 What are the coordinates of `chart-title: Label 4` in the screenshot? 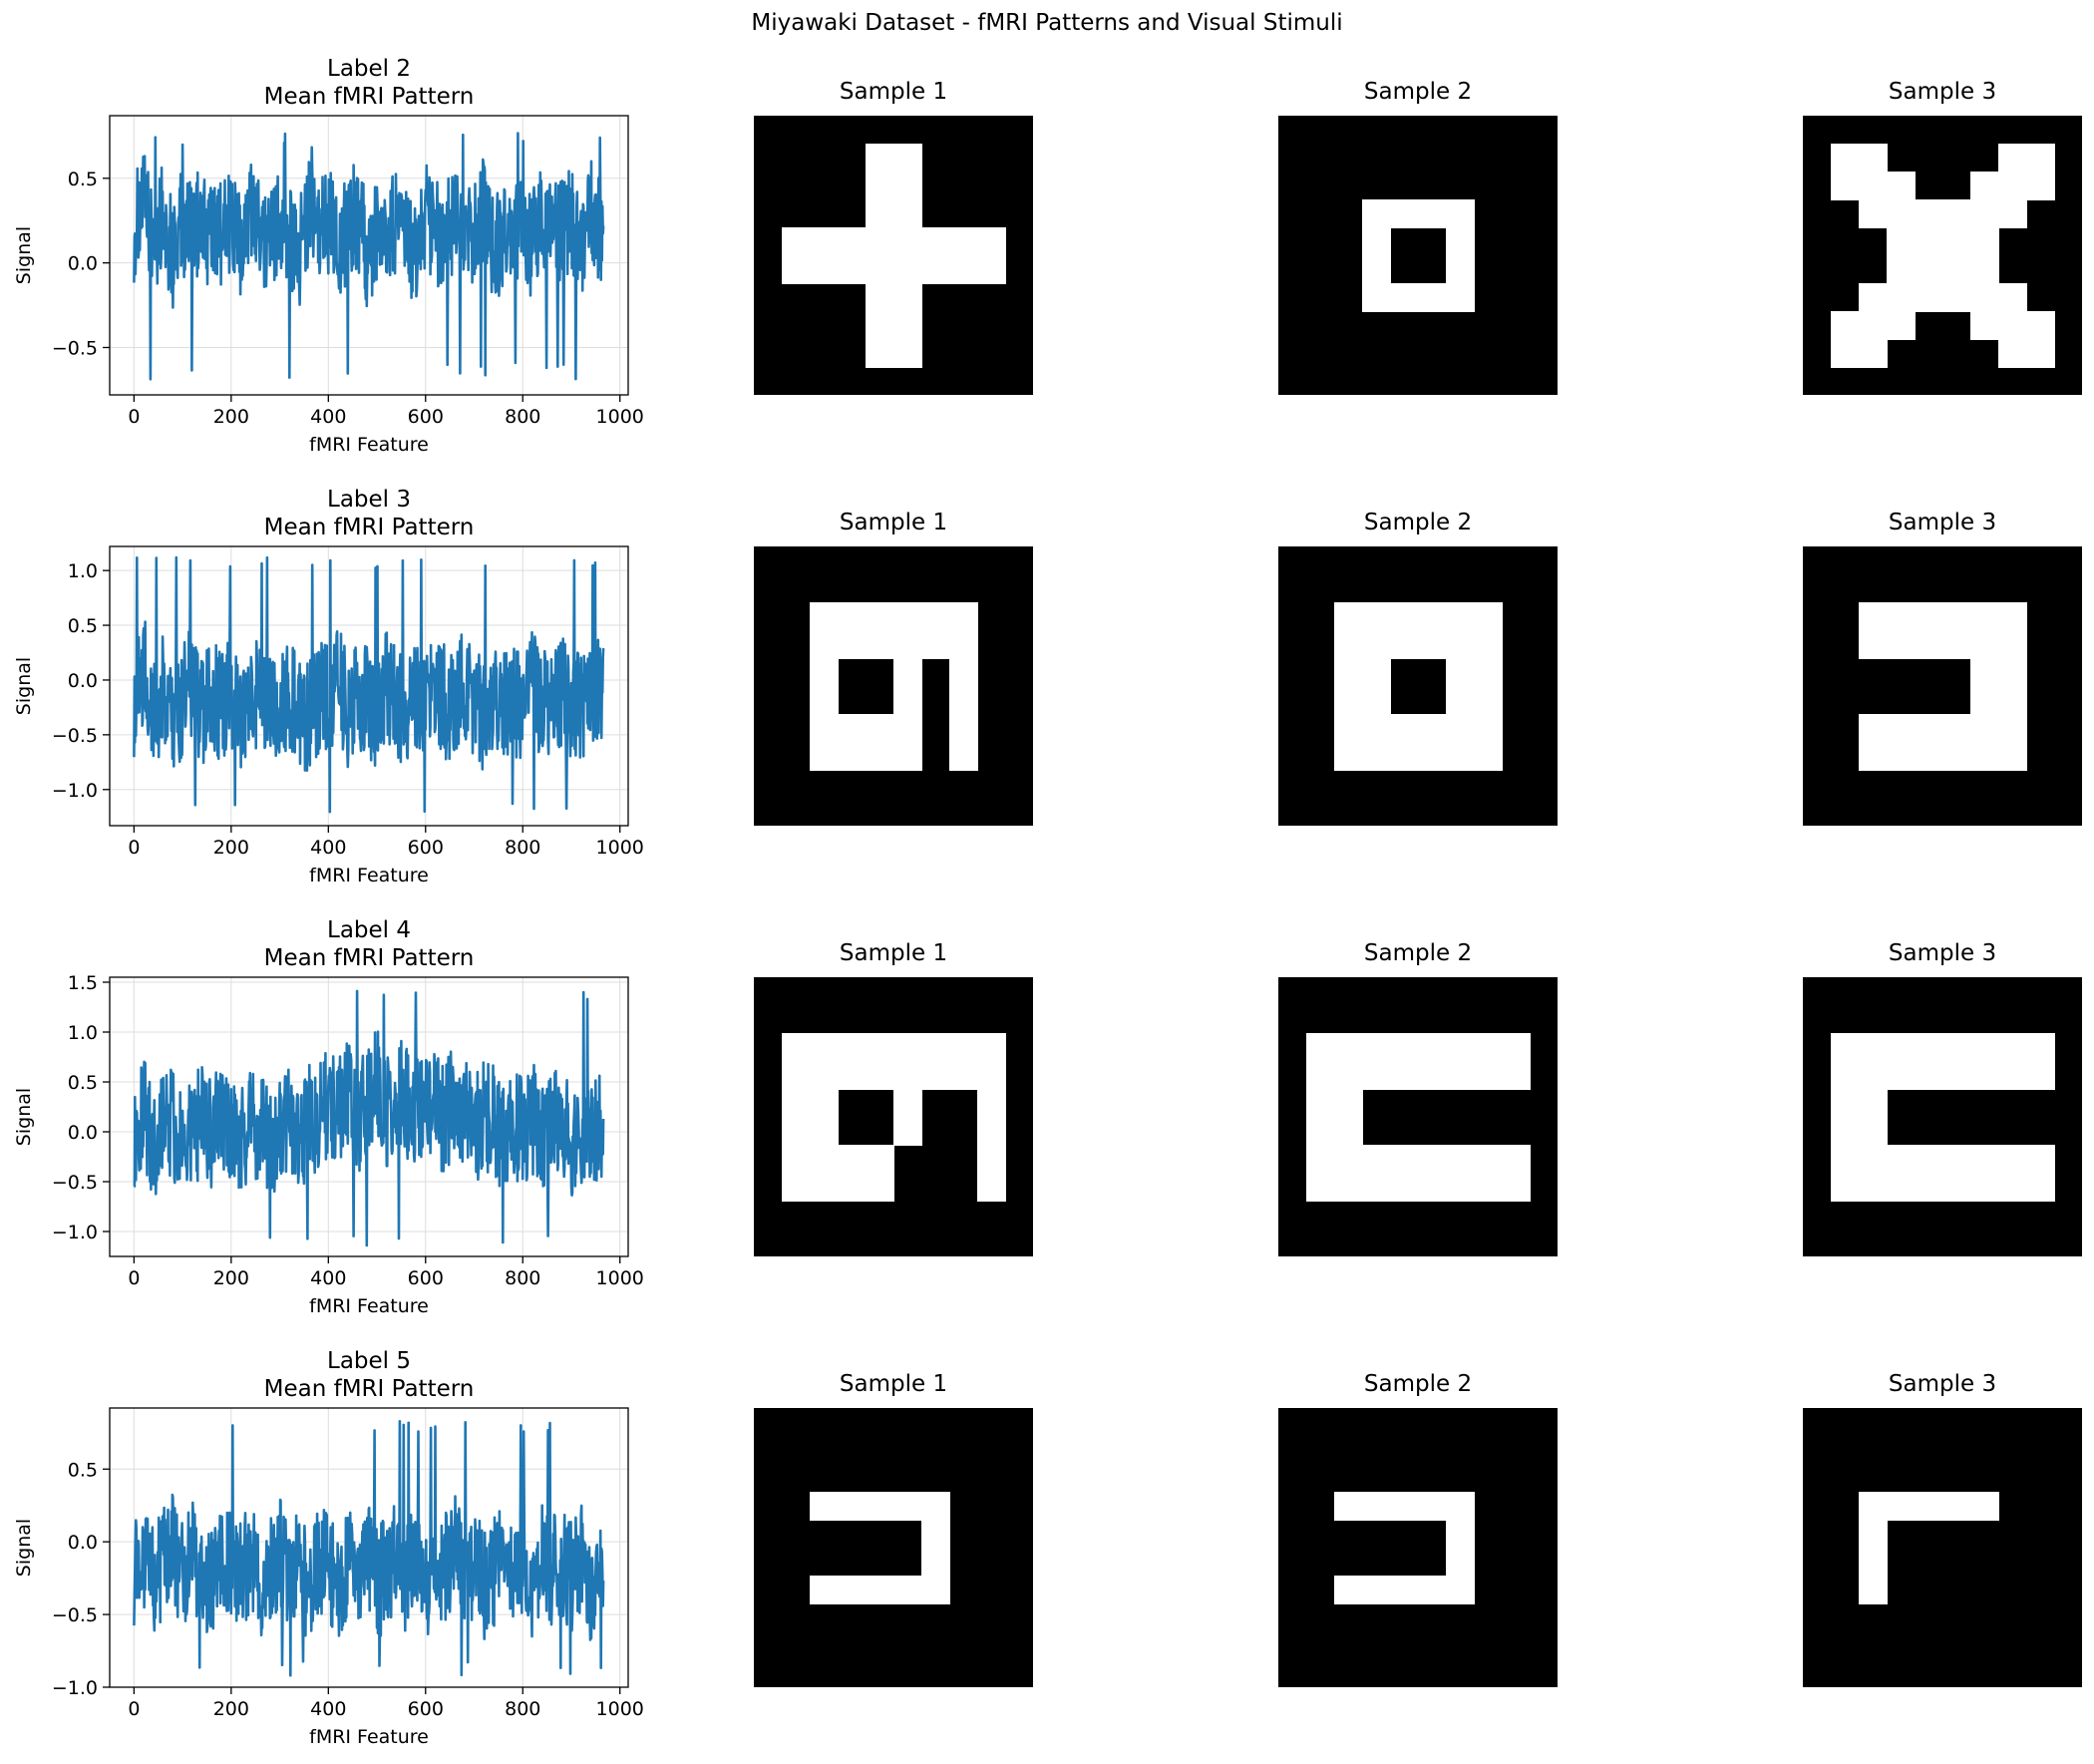 It's located at (369, 930).